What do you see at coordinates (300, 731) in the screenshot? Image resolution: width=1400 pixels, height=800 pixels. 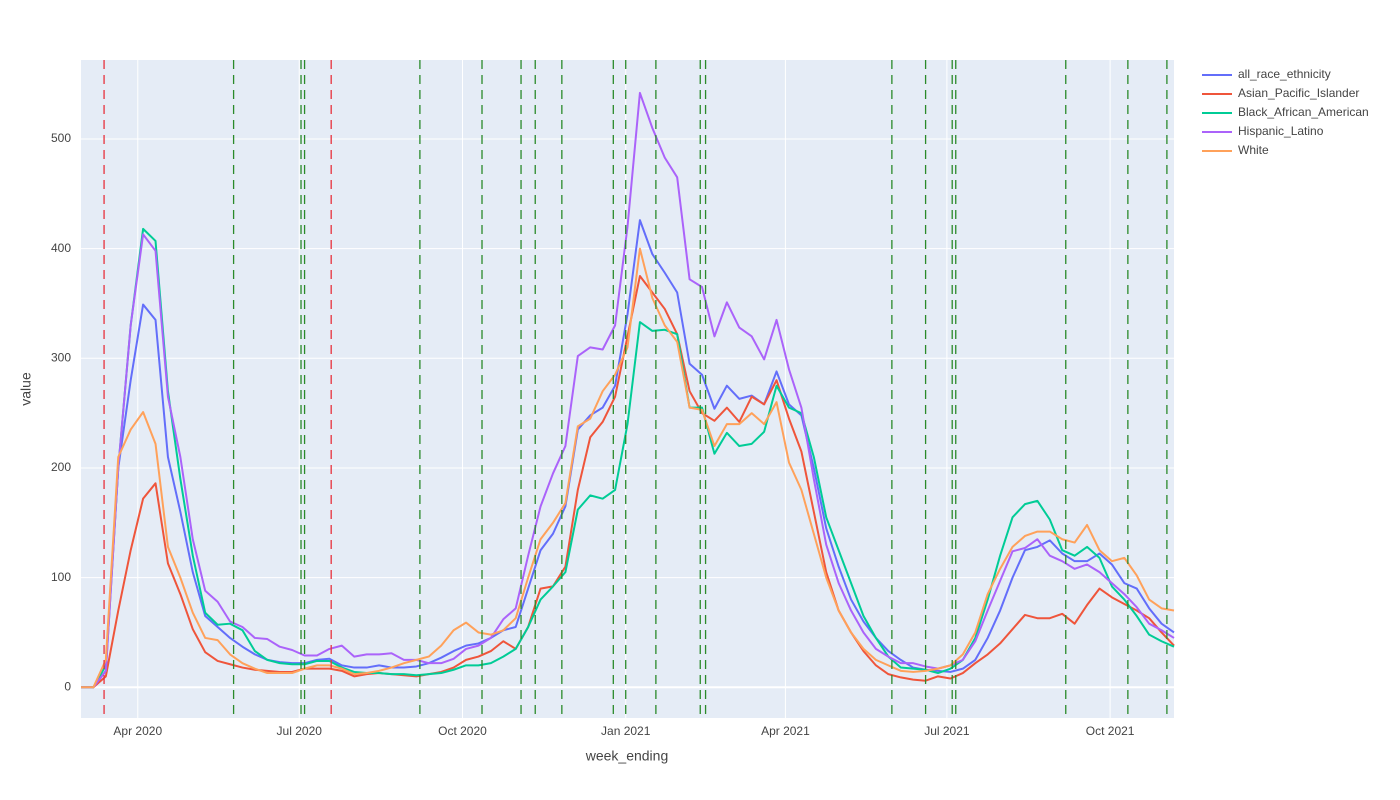 I see `x-tick-label: Jul 2020` at bounding box center [300, 731].